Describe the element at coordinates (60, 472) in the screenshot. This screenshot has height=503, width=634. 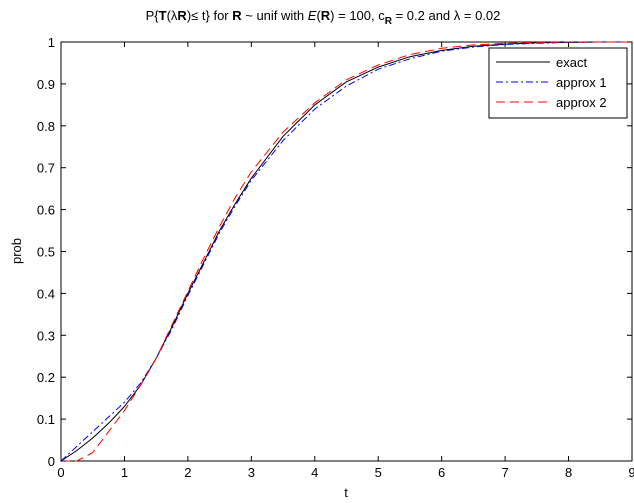
I see `x-tick-label: 0` at that location.